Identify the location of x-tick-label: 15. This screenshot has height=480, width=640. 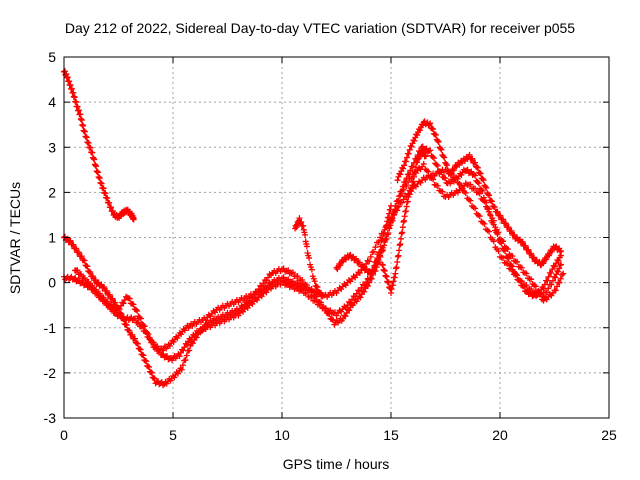
(391, 435).